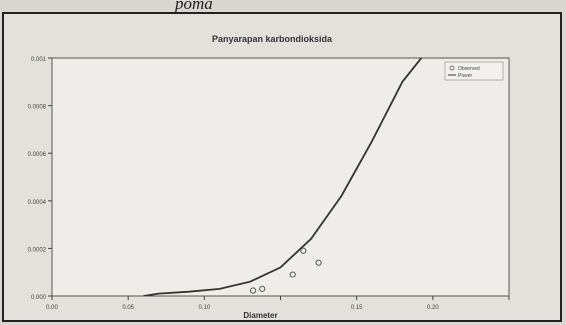  What do you see at coordinates (272, 39) in the screenshot?
I see `chart-title: Panyarapan karbondioksida` at bounding box center [272, 39].